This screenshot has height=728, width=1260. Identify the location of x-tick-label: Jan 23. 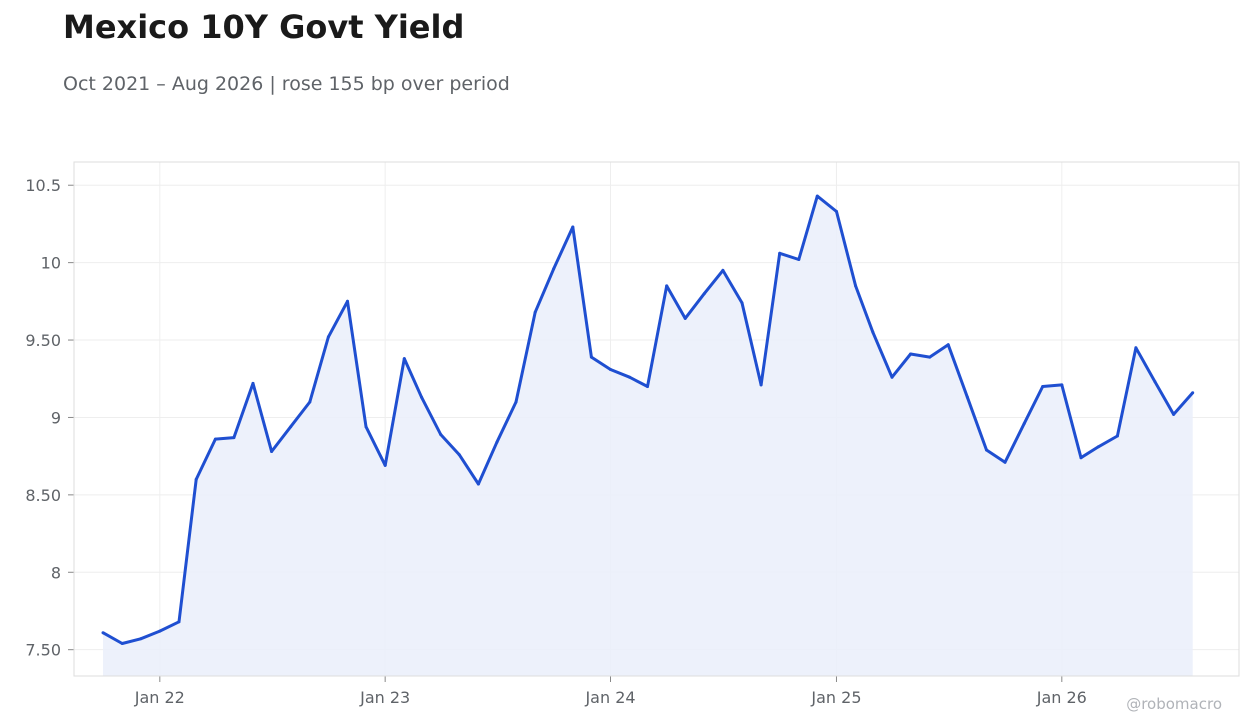
(384, 697).